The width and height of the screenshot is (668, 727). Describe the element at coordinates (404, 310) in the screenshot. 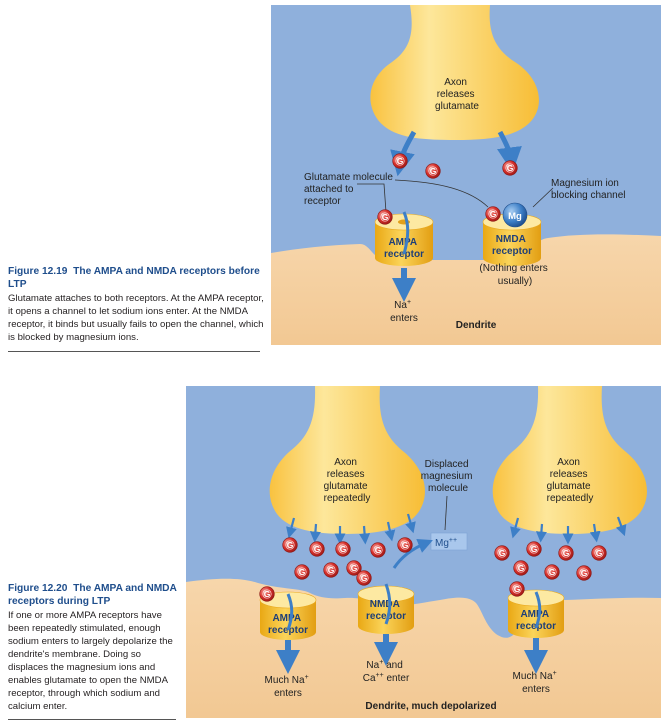

I see `sodium-enters-label: Na+ enters` at that location.